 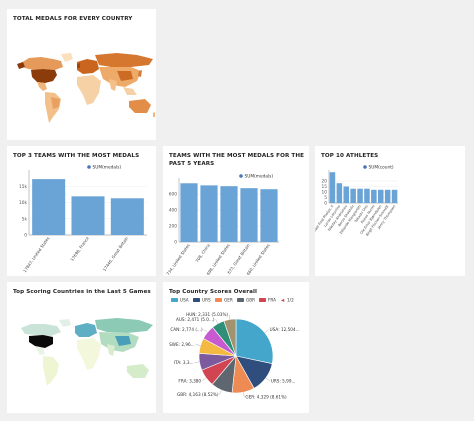 I want to click on top10-title: TOP 10 ATHLETES, so click(x=350, y=156).